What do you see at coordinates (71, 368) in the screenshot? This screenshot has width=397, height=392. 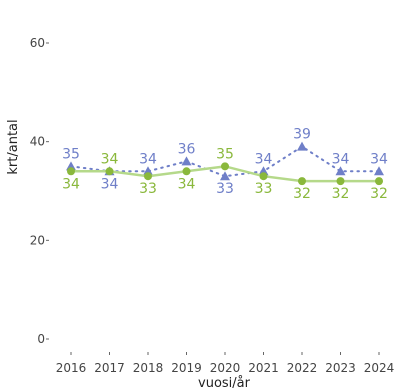 I see `x-tick-label: 2016` at bounding box center [71, 368].